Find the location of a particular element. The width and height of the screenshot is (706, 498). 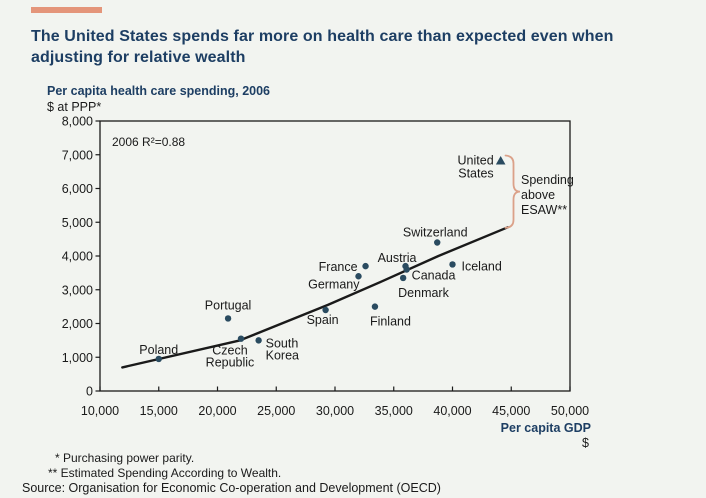

y-axis-tick-label: 4,000 is located at coordinates (77, 257).